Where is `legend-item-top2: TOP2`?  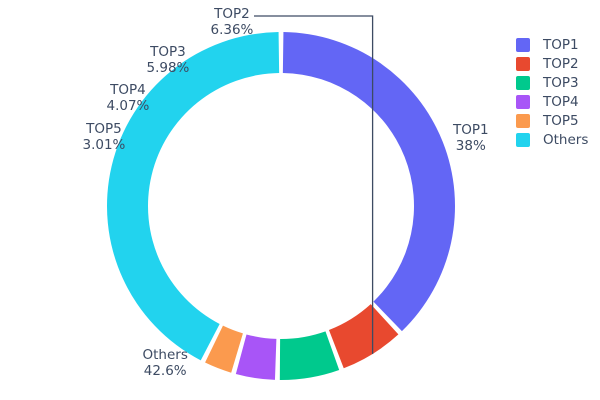 legend-item-top2: TOP2 is located at coordinates (552, 64).